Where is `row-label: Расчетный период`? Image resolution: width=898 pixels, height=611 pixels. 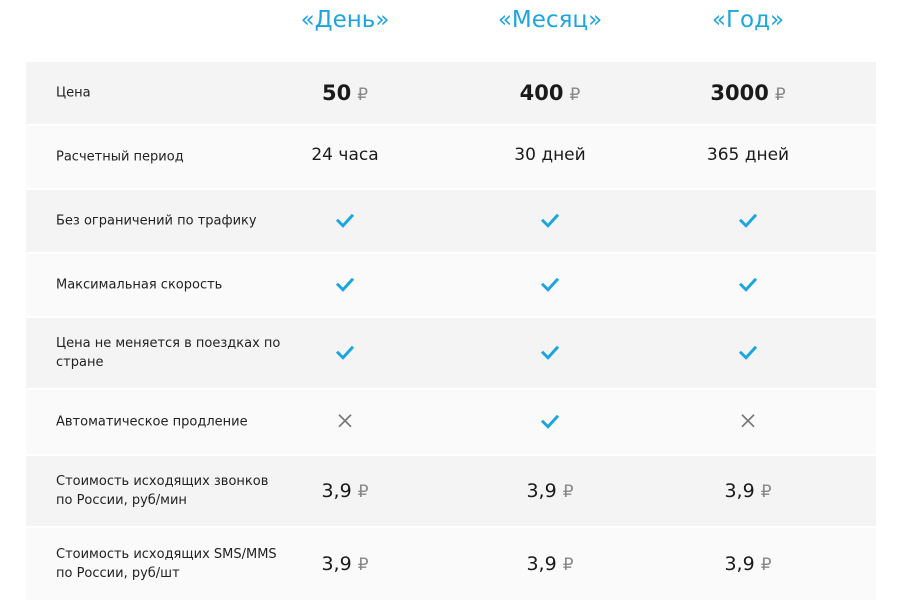
row-label: Расчетный период is located at coordinates (120, 157).